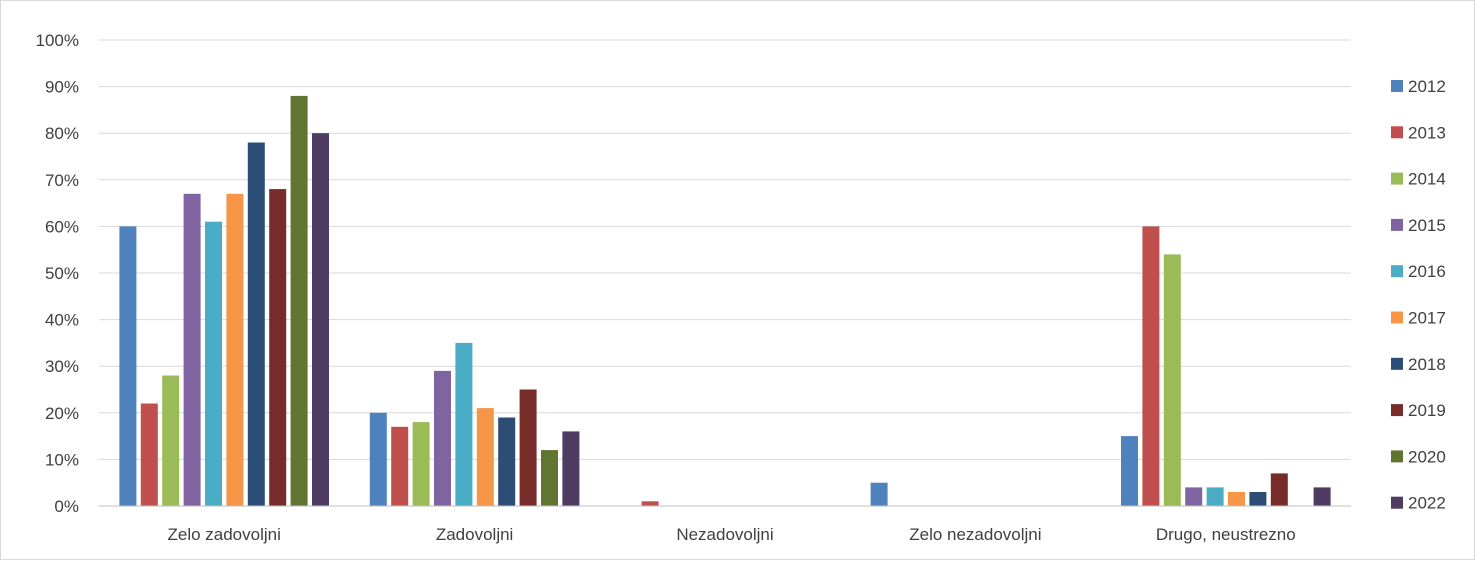 The width and height of the screenshot is (1475, 561). What do you see at coordinates (1397, 178) in the screenshot?
I see `legend-swatch-2014` at bounding box center [1397, 178].